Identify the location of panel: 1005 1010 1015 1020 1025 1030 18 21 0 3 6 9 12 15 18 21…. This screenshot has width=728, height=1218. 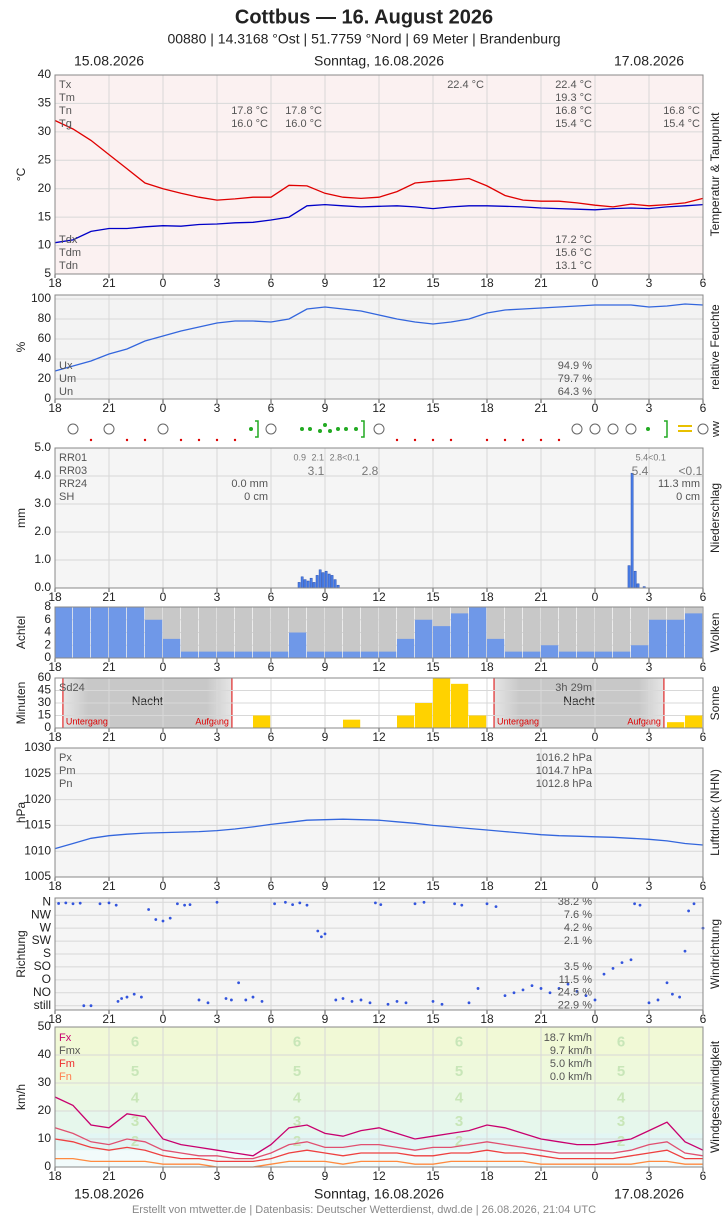
(368, 816).